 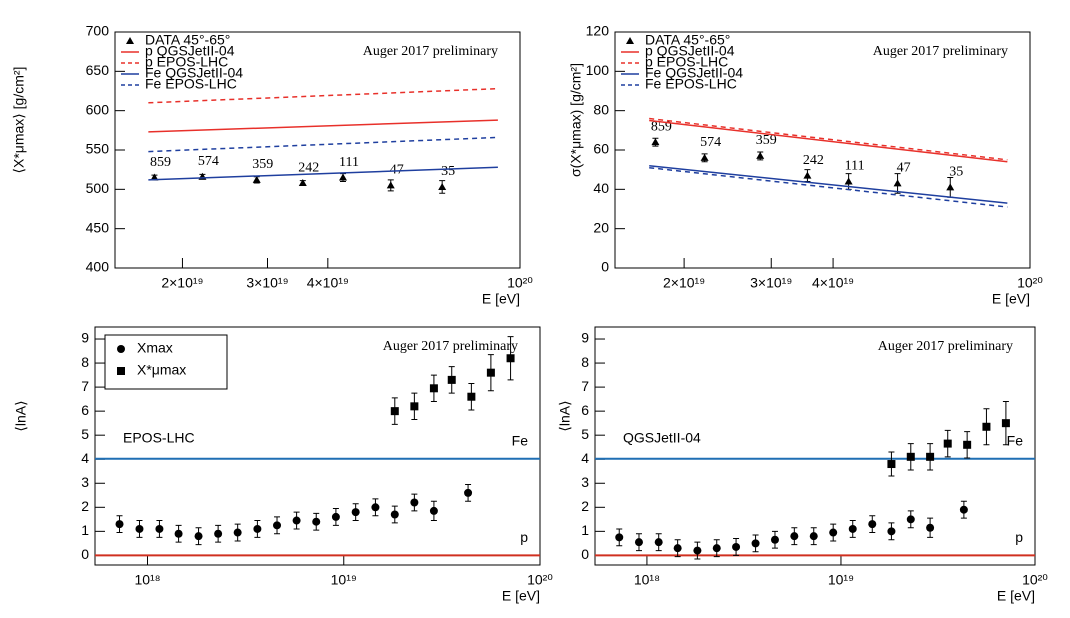 What do you see at coordinates (85, 530) in the screenshot?
I see `y-tick-label: 1` at bounding box center [85, 530].